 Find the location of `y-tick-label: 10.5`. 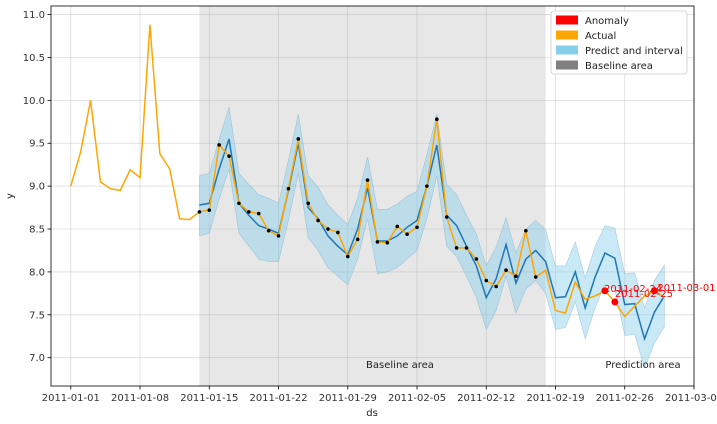

y-tick-label: 10.5 is located at coordinates (34, 58).